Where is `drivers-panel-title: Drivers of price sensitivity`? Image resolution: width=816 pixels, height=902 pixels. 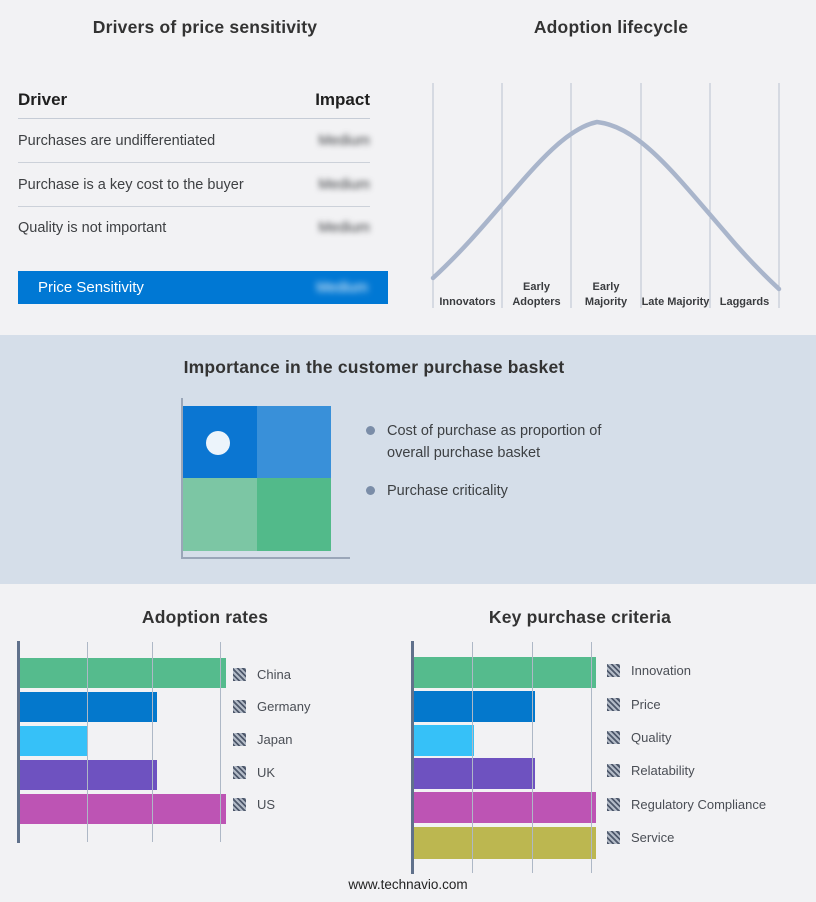 drivers-panel-title: Drivers of price sensitivity is located at coordinates (205, 27).